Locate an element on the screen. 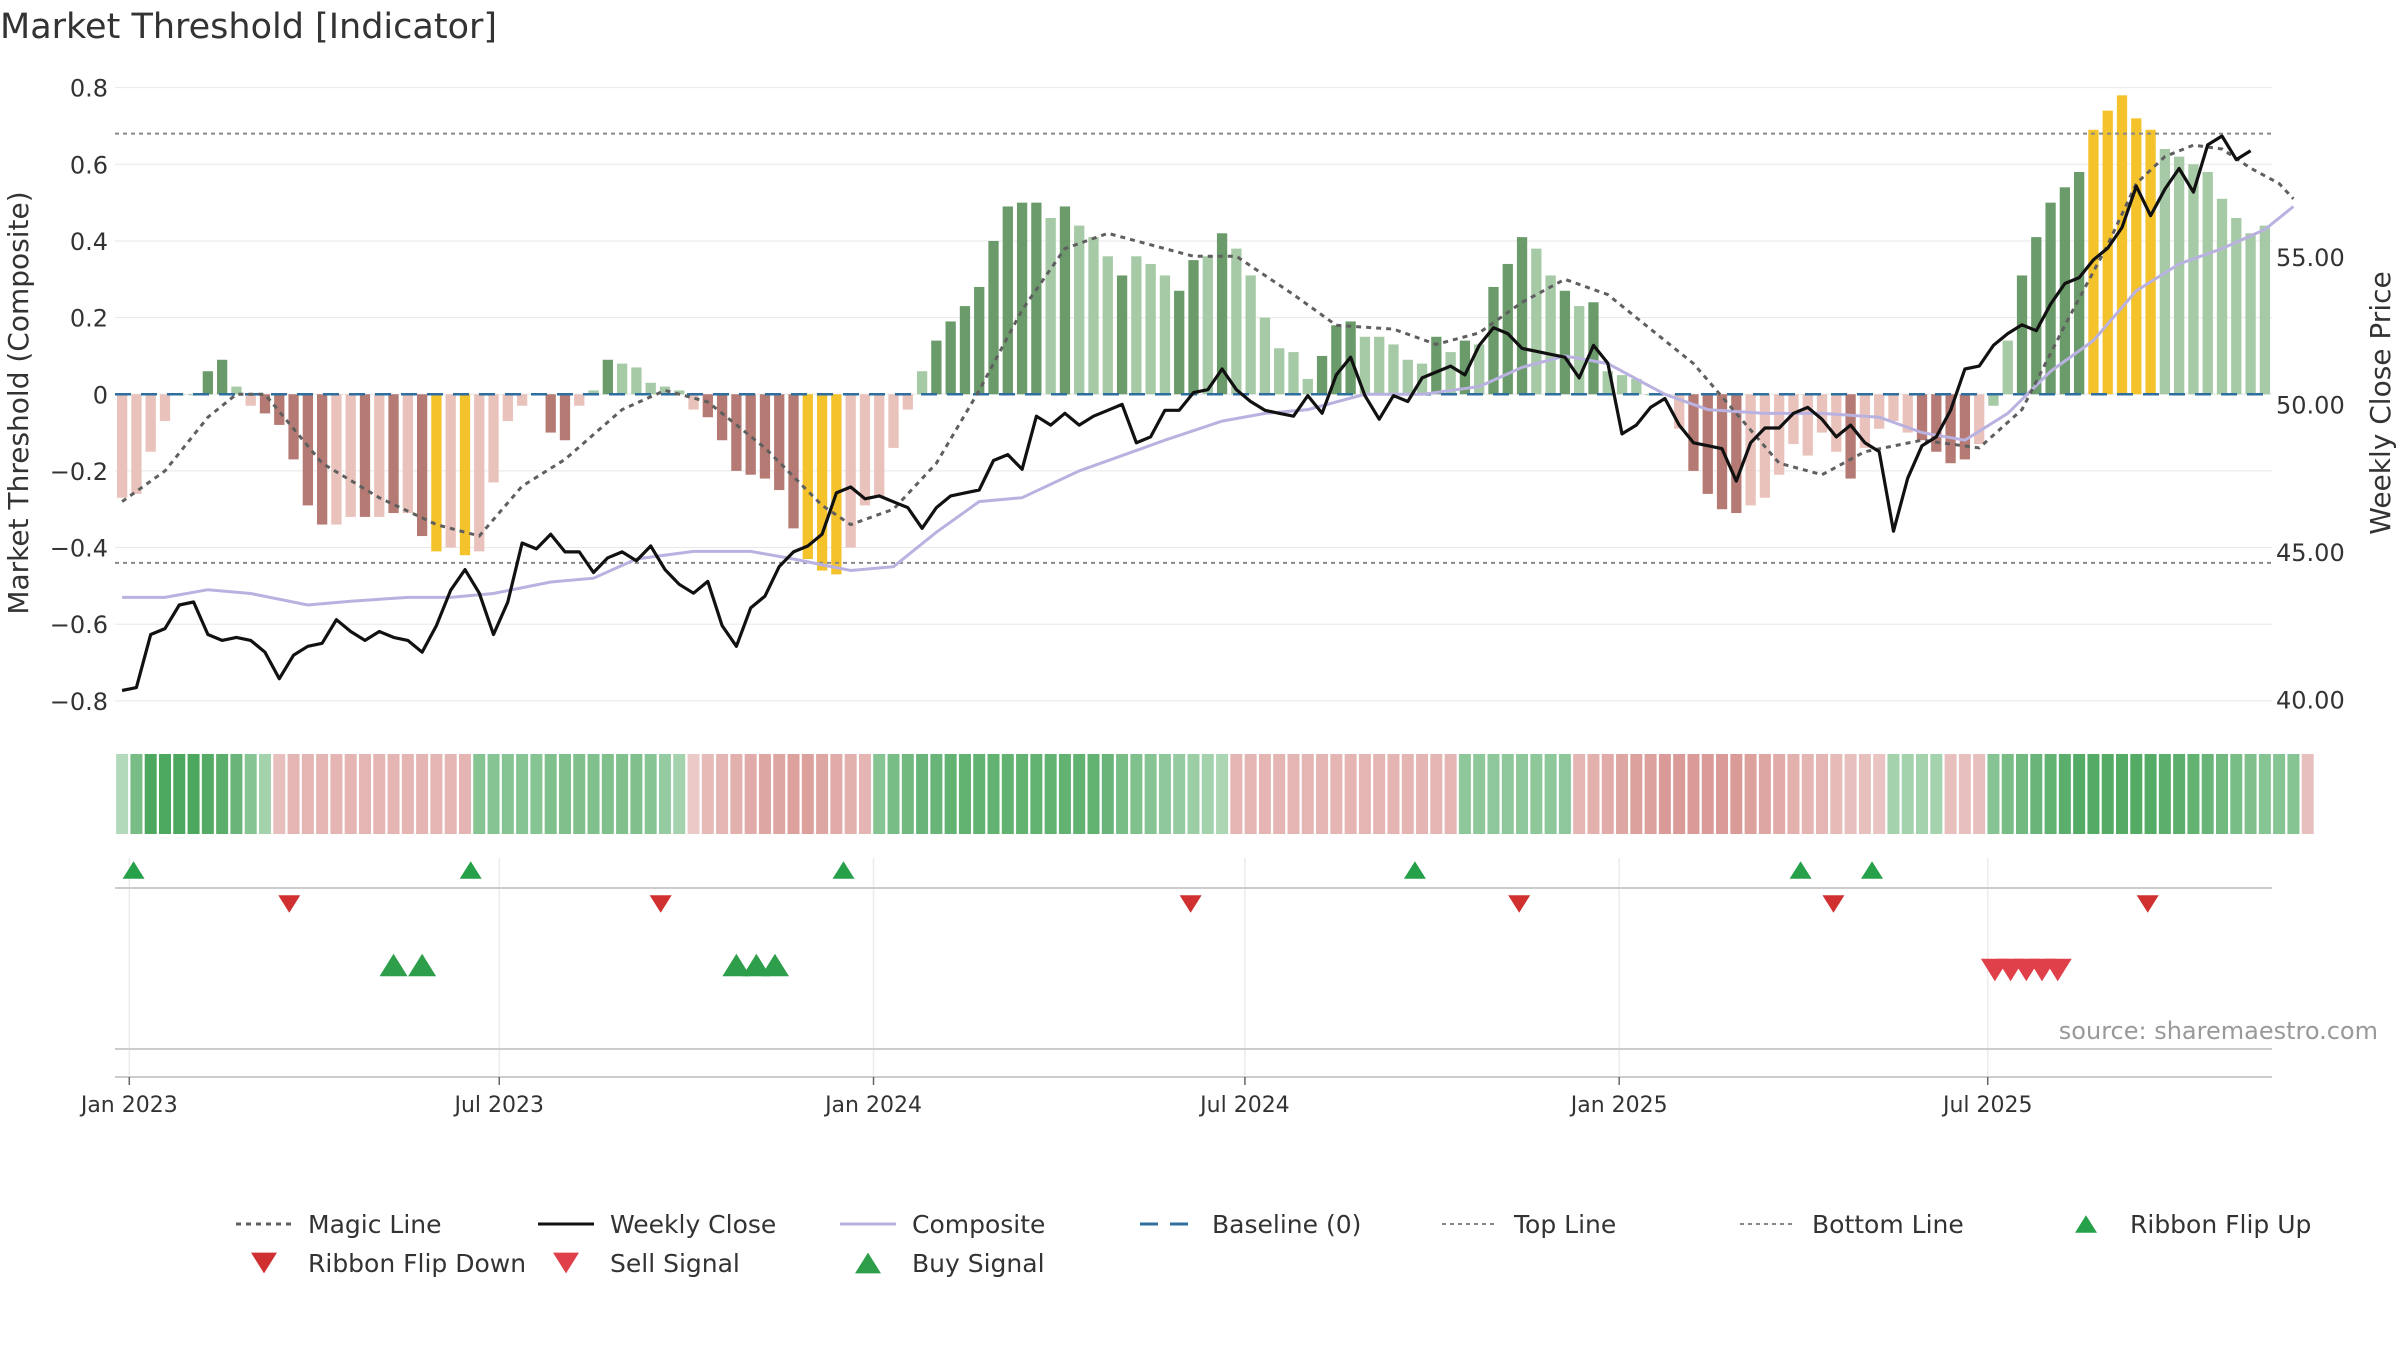 This screenshot has width=2400, height=1350. x-tick-label: Jan 2024 is located at coordinates (872, 1105).